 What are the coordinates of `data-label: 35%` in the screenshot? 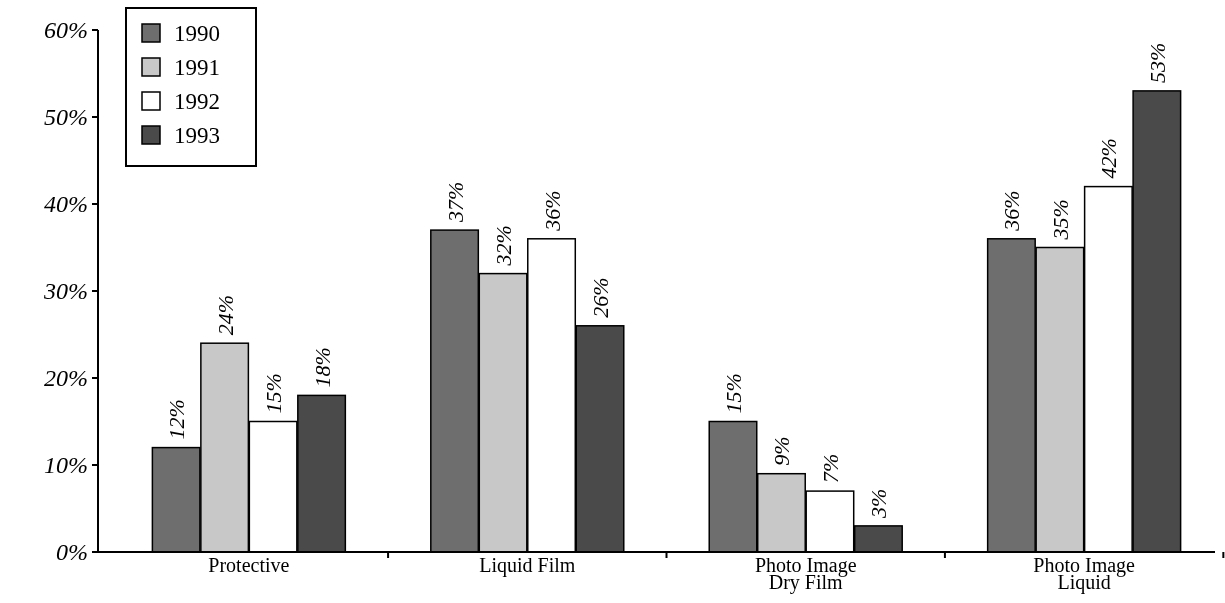 It's located at (1060, 220).